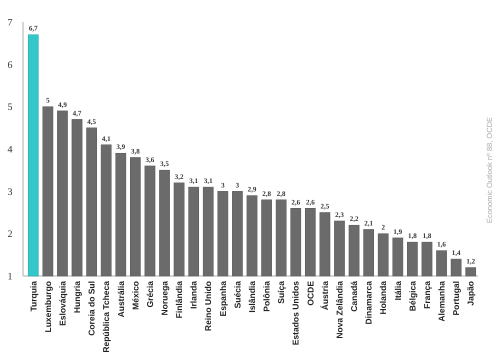 This screenshot has width=500, height=358. Describe the element at coordinates (33, 296) in the screenshot. I see `x-tick-label: Turquia` at that location.